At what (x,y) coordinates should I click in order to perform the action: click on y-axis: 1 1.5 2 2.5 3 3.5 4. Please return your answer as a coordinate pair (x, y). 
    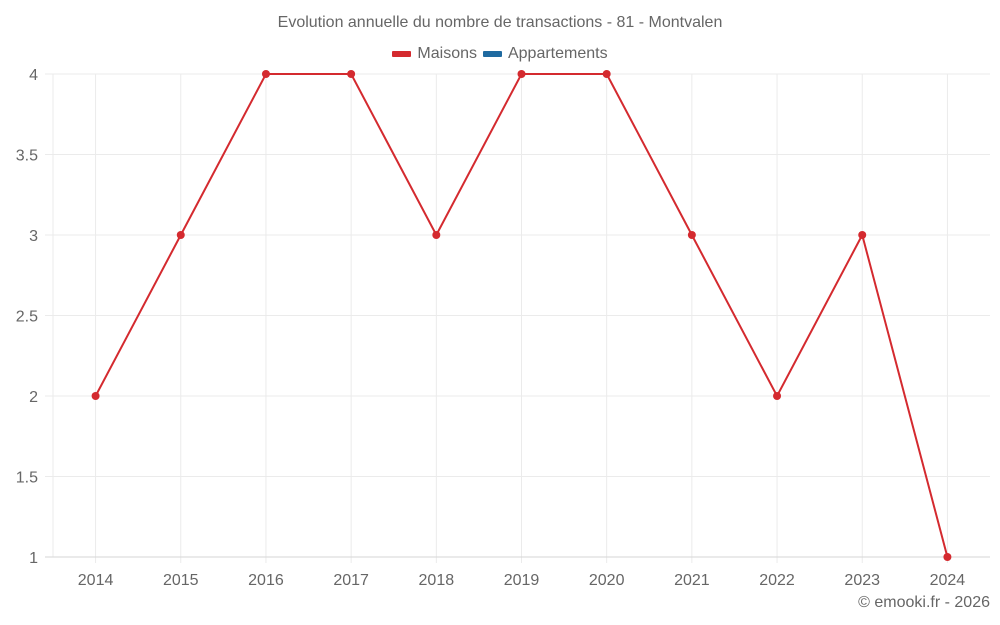
    Looking at the image, I should click on (27, 317).